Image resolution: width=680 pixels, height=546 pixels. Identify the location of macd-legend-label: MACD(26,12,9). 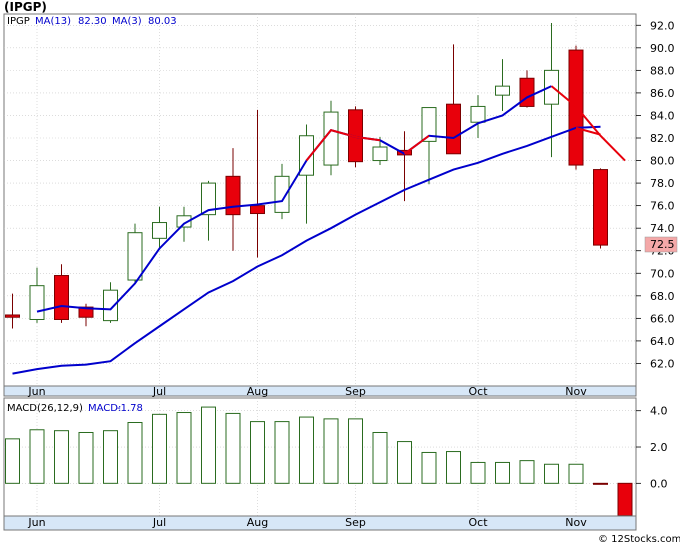
(45, 408).